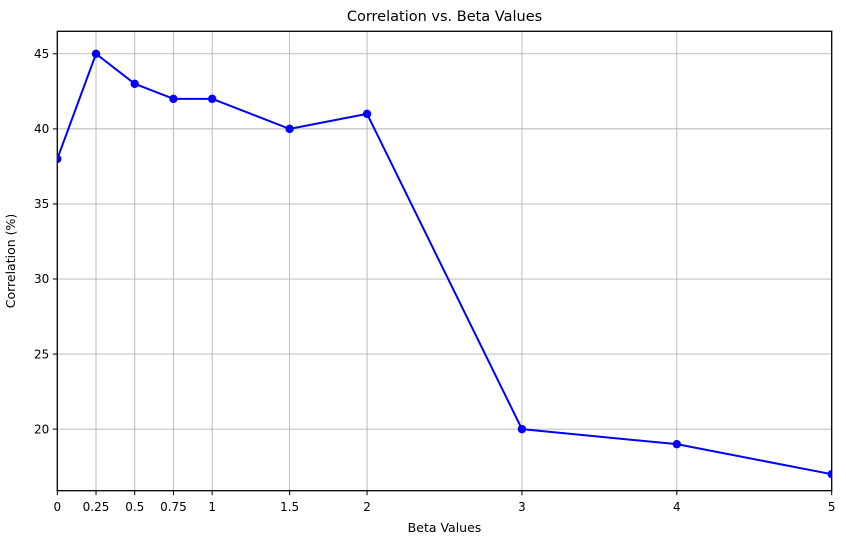 The image size is (846, 547). What do you see at coordinates (832, 507) in the screenshot?
I see `x-tick-label: 5` at bounding box center [832, 507].